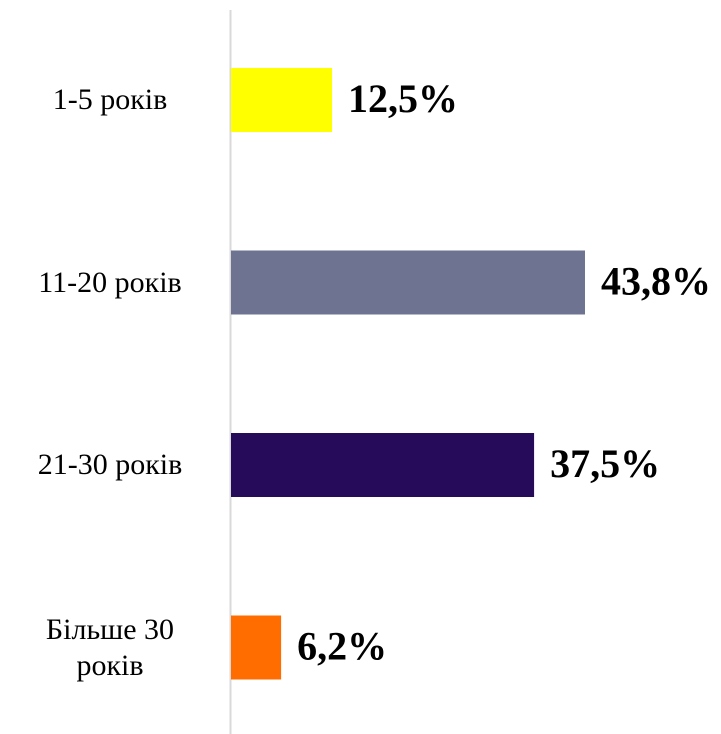 This screenshot has width=721, height=734. What do you see at coordinates (110, 464) in the screenshot?
I see `category-label: 21-30 років` at bounding box center [110, 464].